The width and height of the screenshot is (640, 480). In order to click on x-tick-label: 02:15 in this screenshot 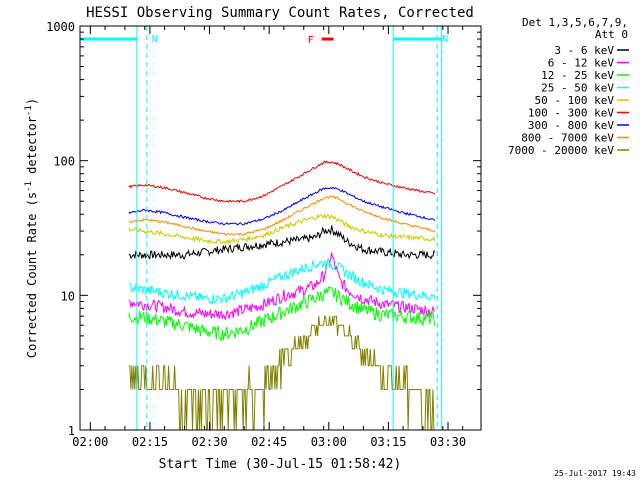, I will do `click(150, 442)`.